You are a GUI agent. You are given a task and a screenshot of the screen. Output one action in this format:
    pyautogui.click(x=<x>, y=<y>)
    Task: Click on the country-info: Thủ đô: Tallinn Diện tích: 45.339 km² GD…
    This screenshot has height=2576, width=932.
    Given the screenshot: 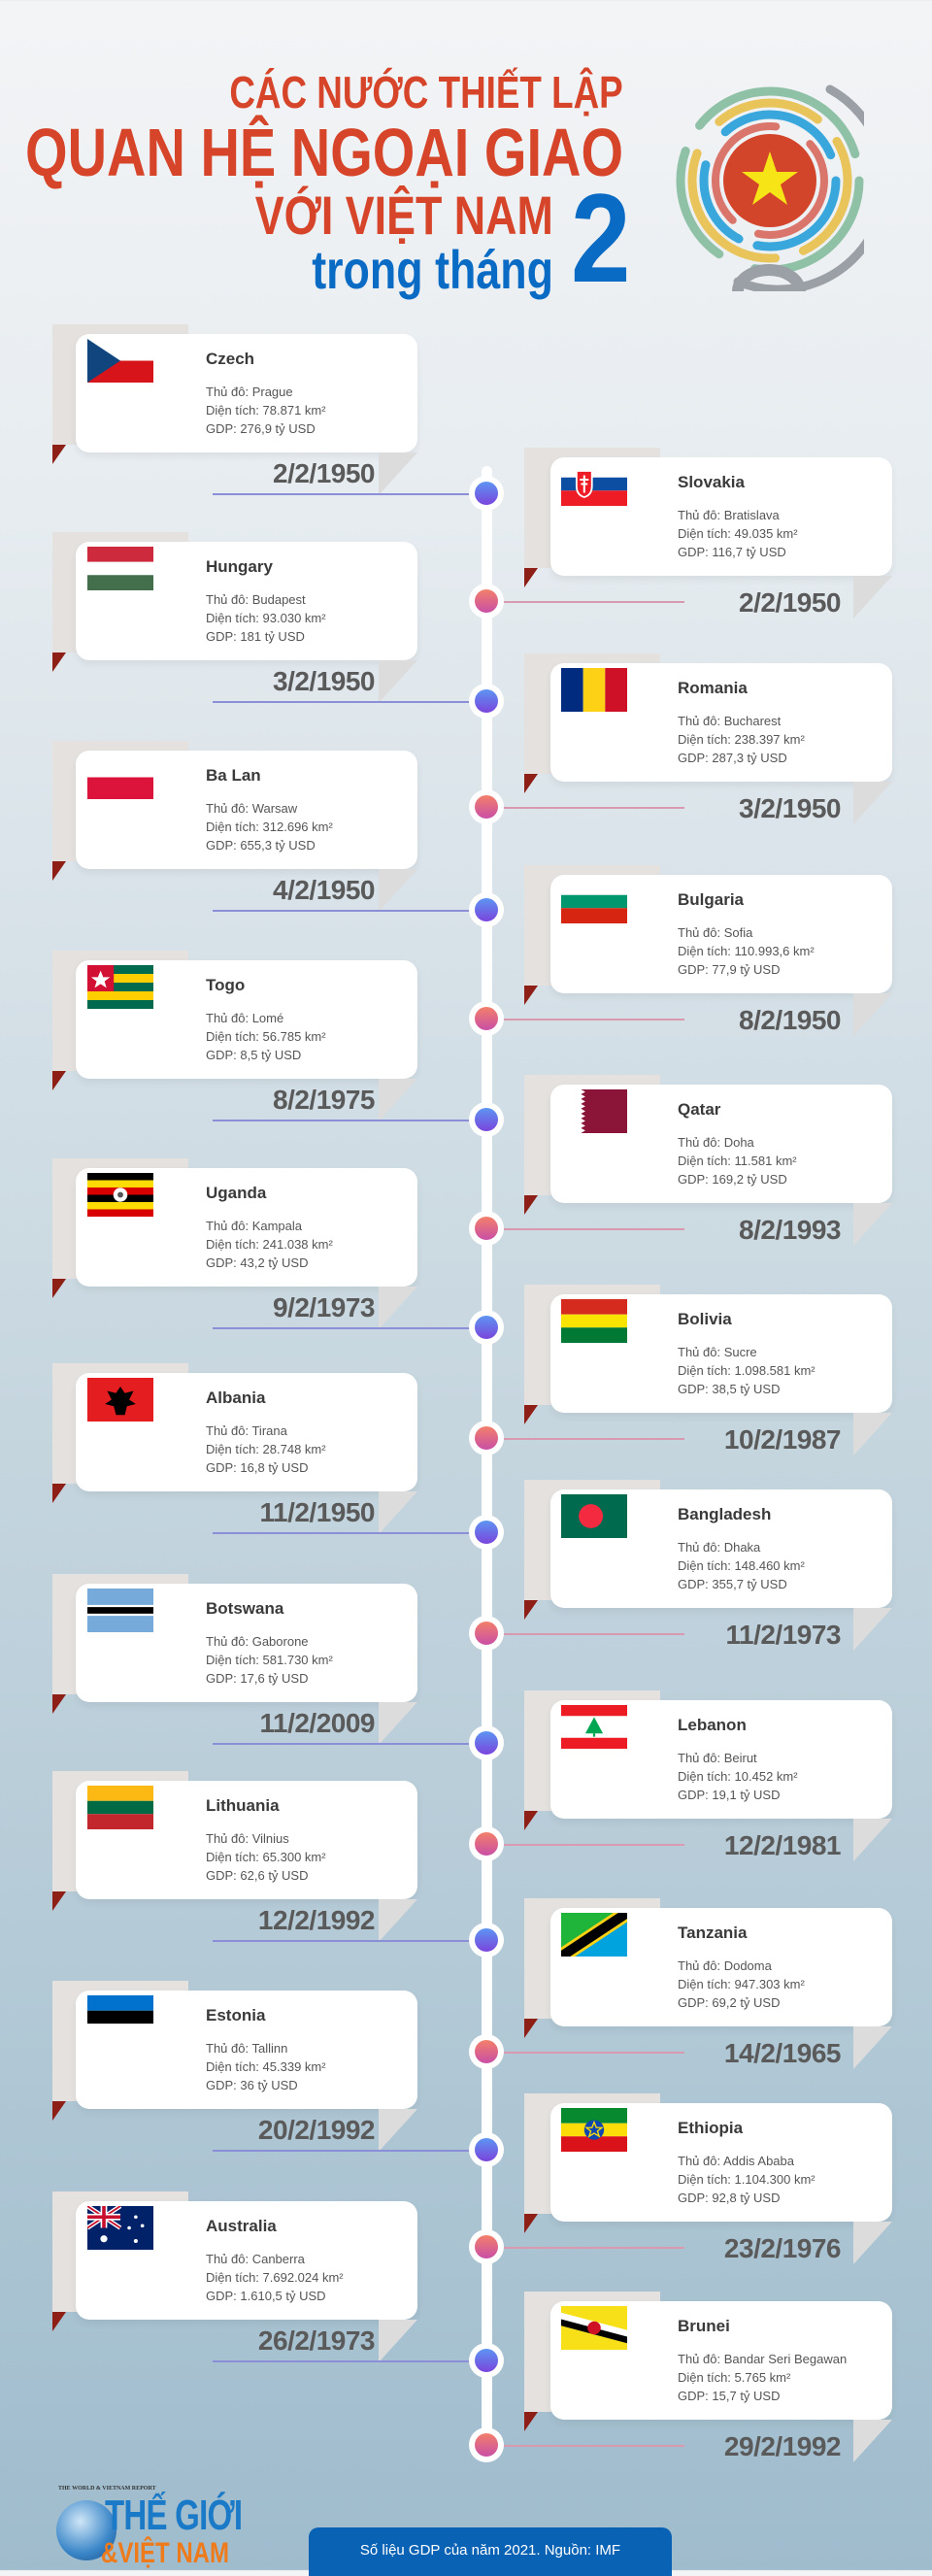 What is the action you would take?
    pyautogui.click(x=266, y=2067)
    